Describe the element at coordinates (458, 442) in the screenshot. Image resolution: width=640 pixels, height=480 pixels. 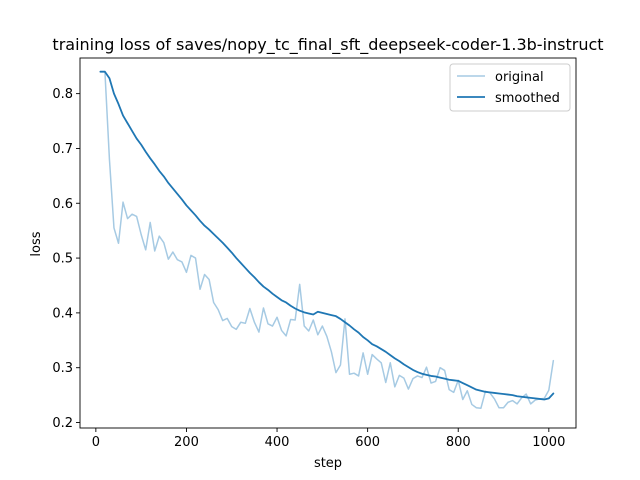
I see `x-tick-label: 800` at that location.